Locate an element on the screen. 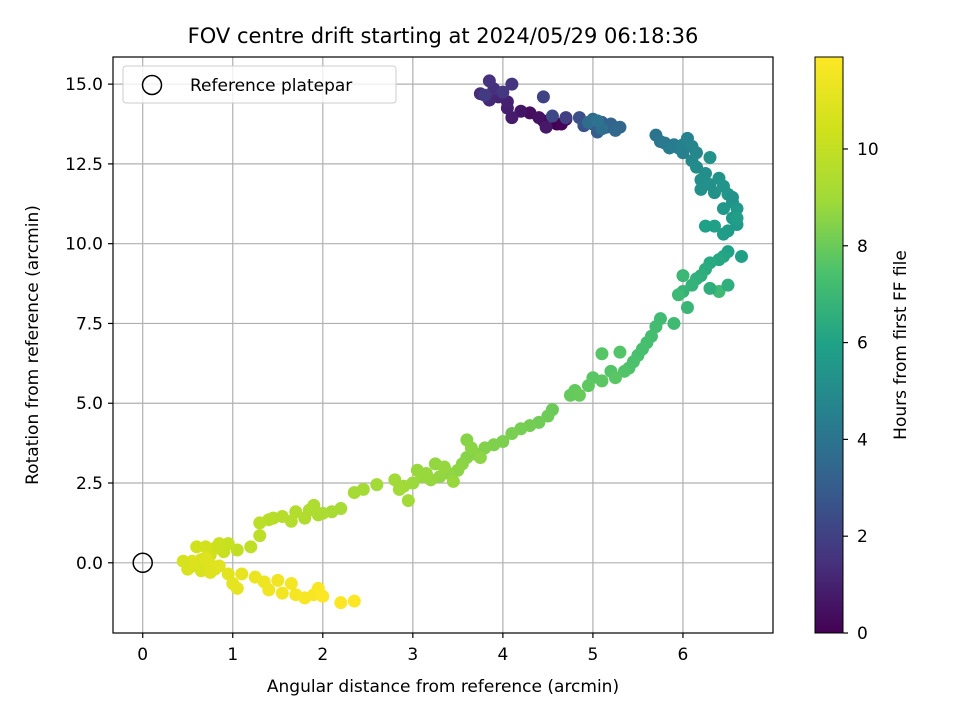 The image size is (960, 724). colorbar-tick-label: 10 is located at coordinates (868, 150).